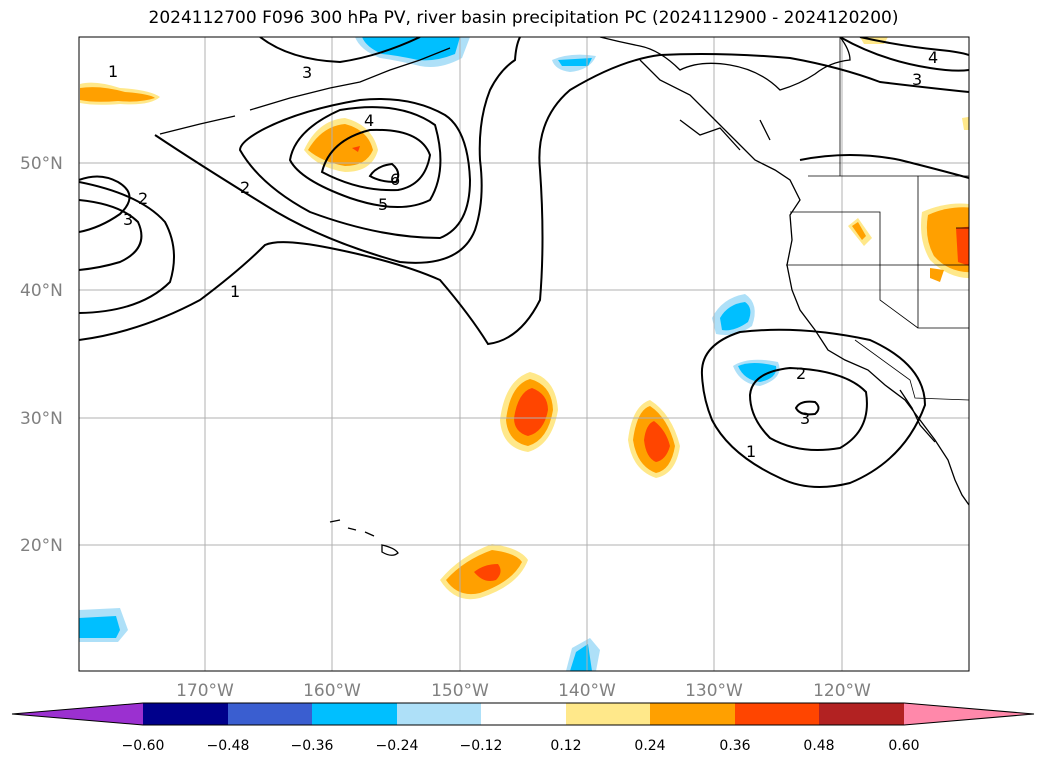 The width and height of the screenshot is (1047, 765). I want to click on colorbar-tick-label: −0.36, so click(312, 746).